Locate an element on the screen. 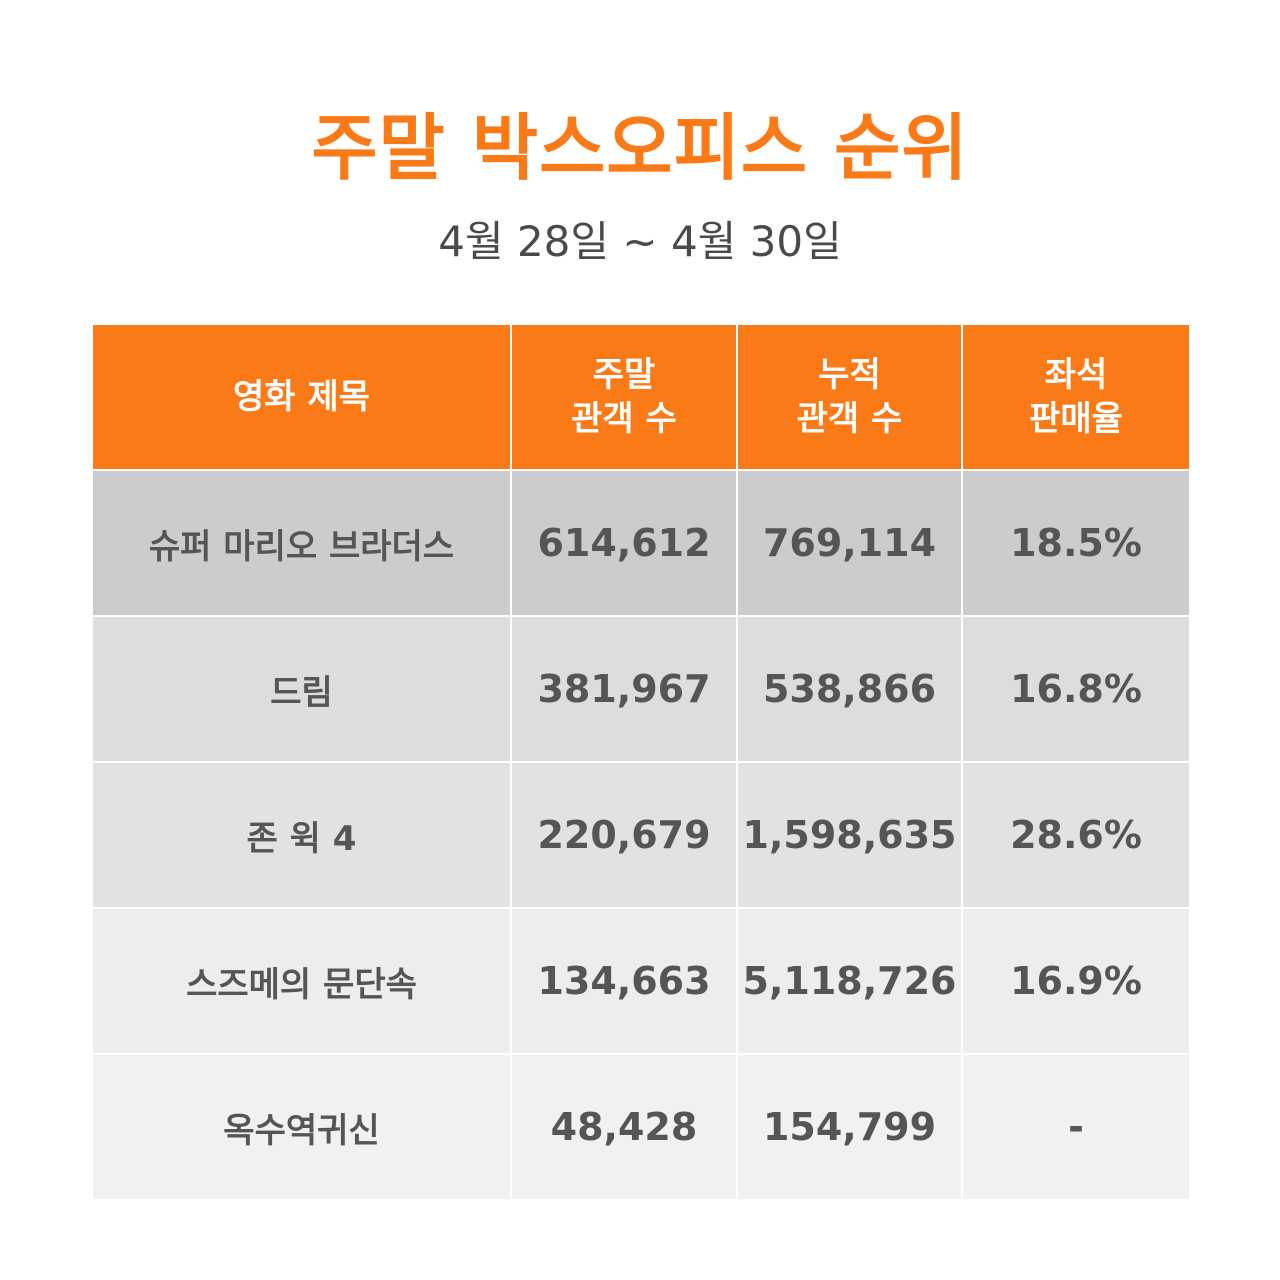  column-header-cumulative-line2: 관객 수 is located at coordinates (849, 419).